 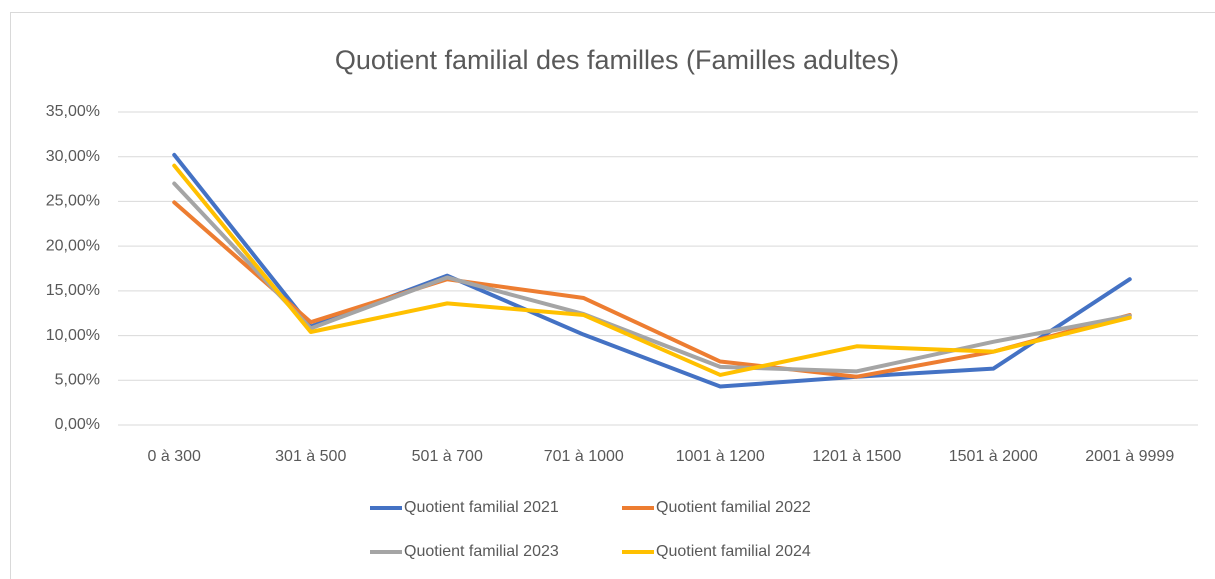 I want to click on x-tick-label: 701 à 1000, so click(x=584, y=456).